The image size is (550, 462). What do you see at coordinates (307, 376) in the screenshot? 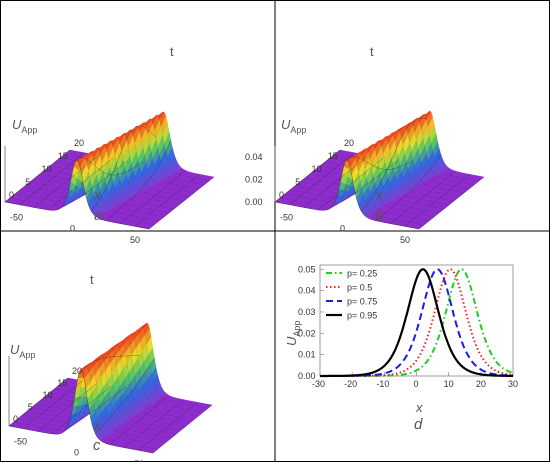
I see `y-tick-label: 0.00` at bounding box center [307, 376].